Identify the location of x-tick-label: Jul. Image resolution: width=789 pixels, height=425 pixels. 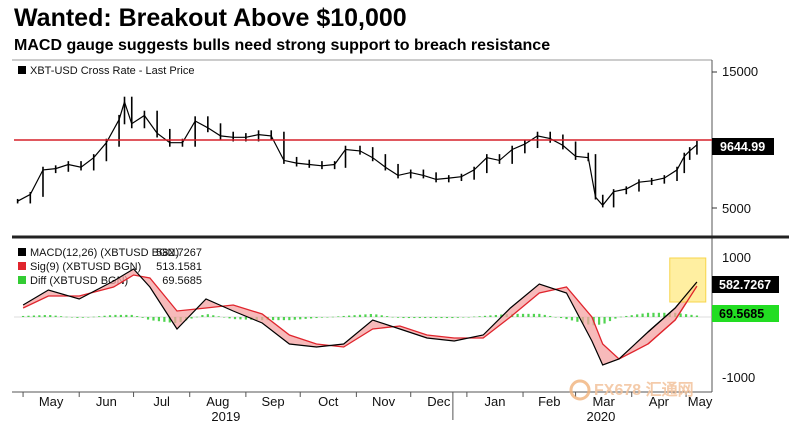
(161, 401).